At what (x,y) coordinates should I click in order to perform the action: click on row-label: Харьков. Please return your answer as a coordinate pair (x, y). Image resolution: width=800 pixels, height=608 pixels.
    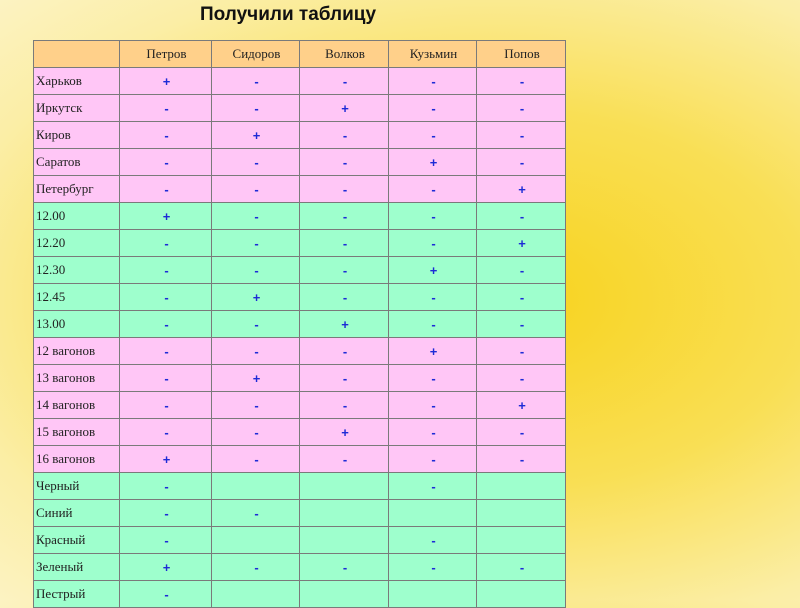
    Looking at the image, I should click on (76, 81).